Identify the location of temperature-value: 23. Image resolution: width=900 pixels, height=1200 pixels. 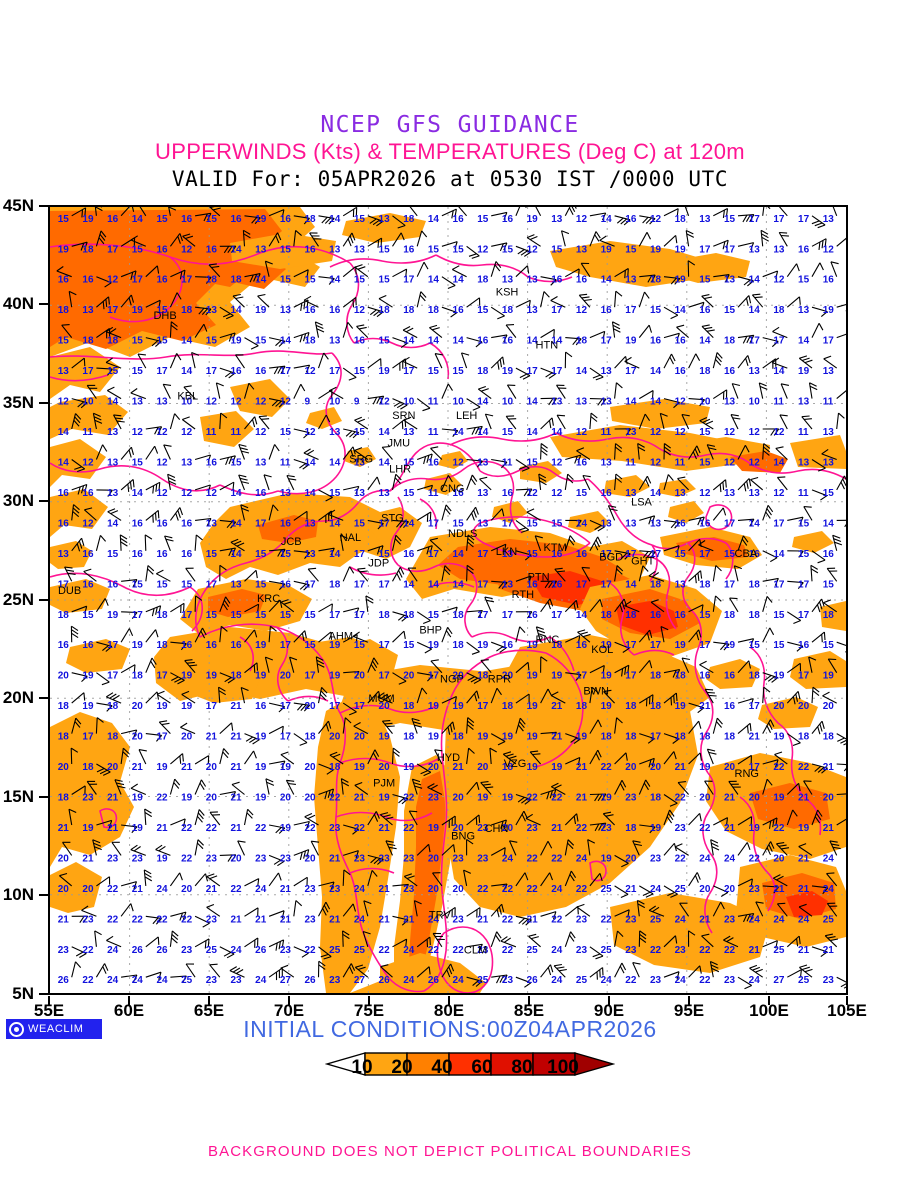
(755, 889).